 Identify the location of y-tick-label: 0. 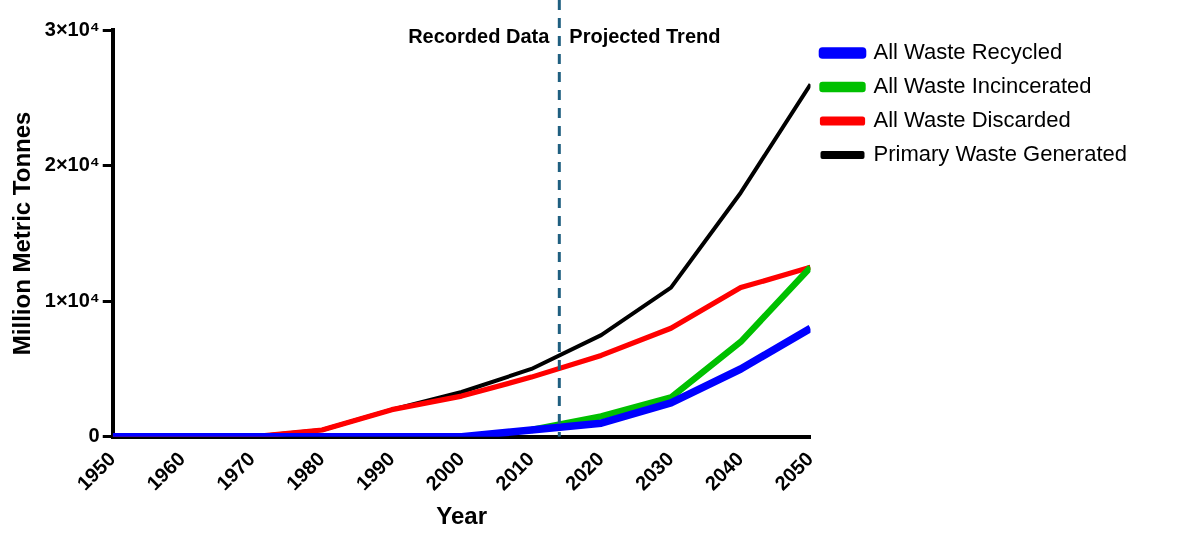
(94, 435).